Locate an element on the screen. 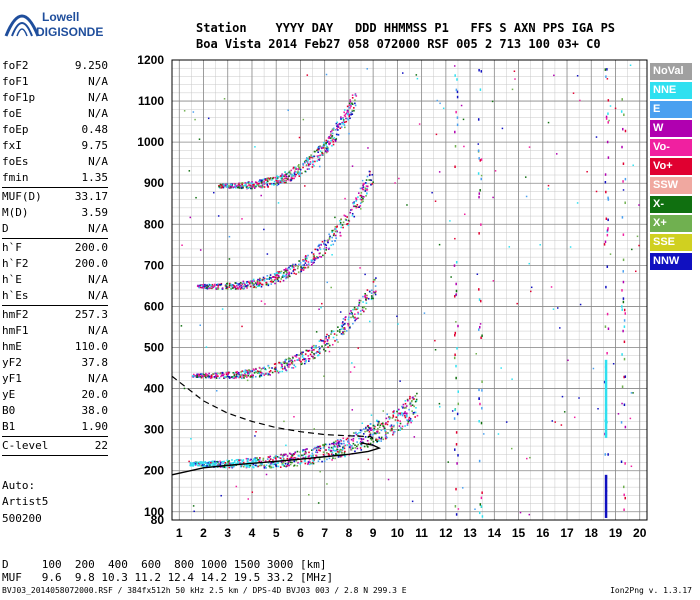  param-value: 38.0 is located at coordinates (95, 410).